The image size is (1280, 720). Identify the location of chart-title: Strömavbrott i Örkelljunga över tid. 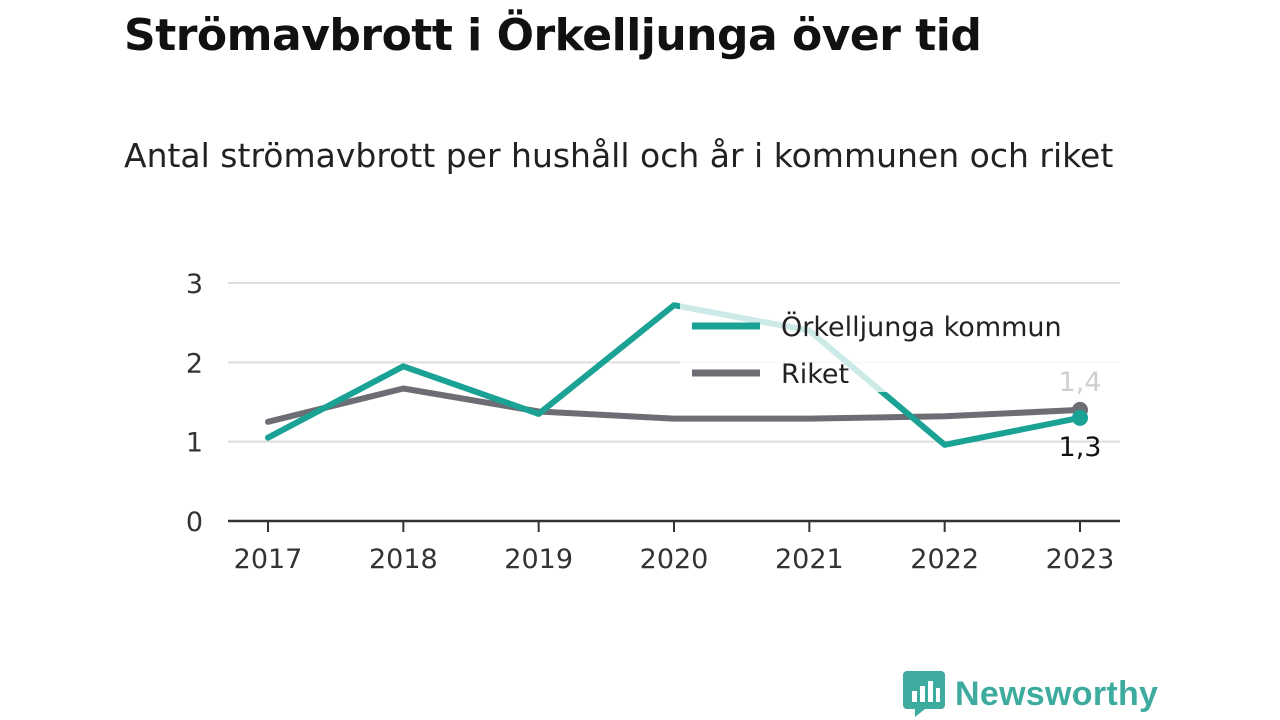
(553, 35).